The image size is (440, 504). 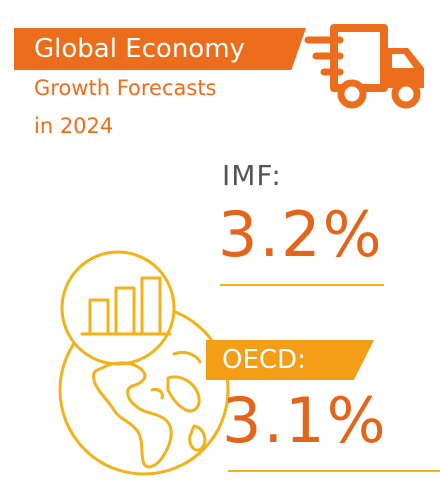 I want to click on oecd-forecast-value: 3.1%, so click(x=305, y=420).